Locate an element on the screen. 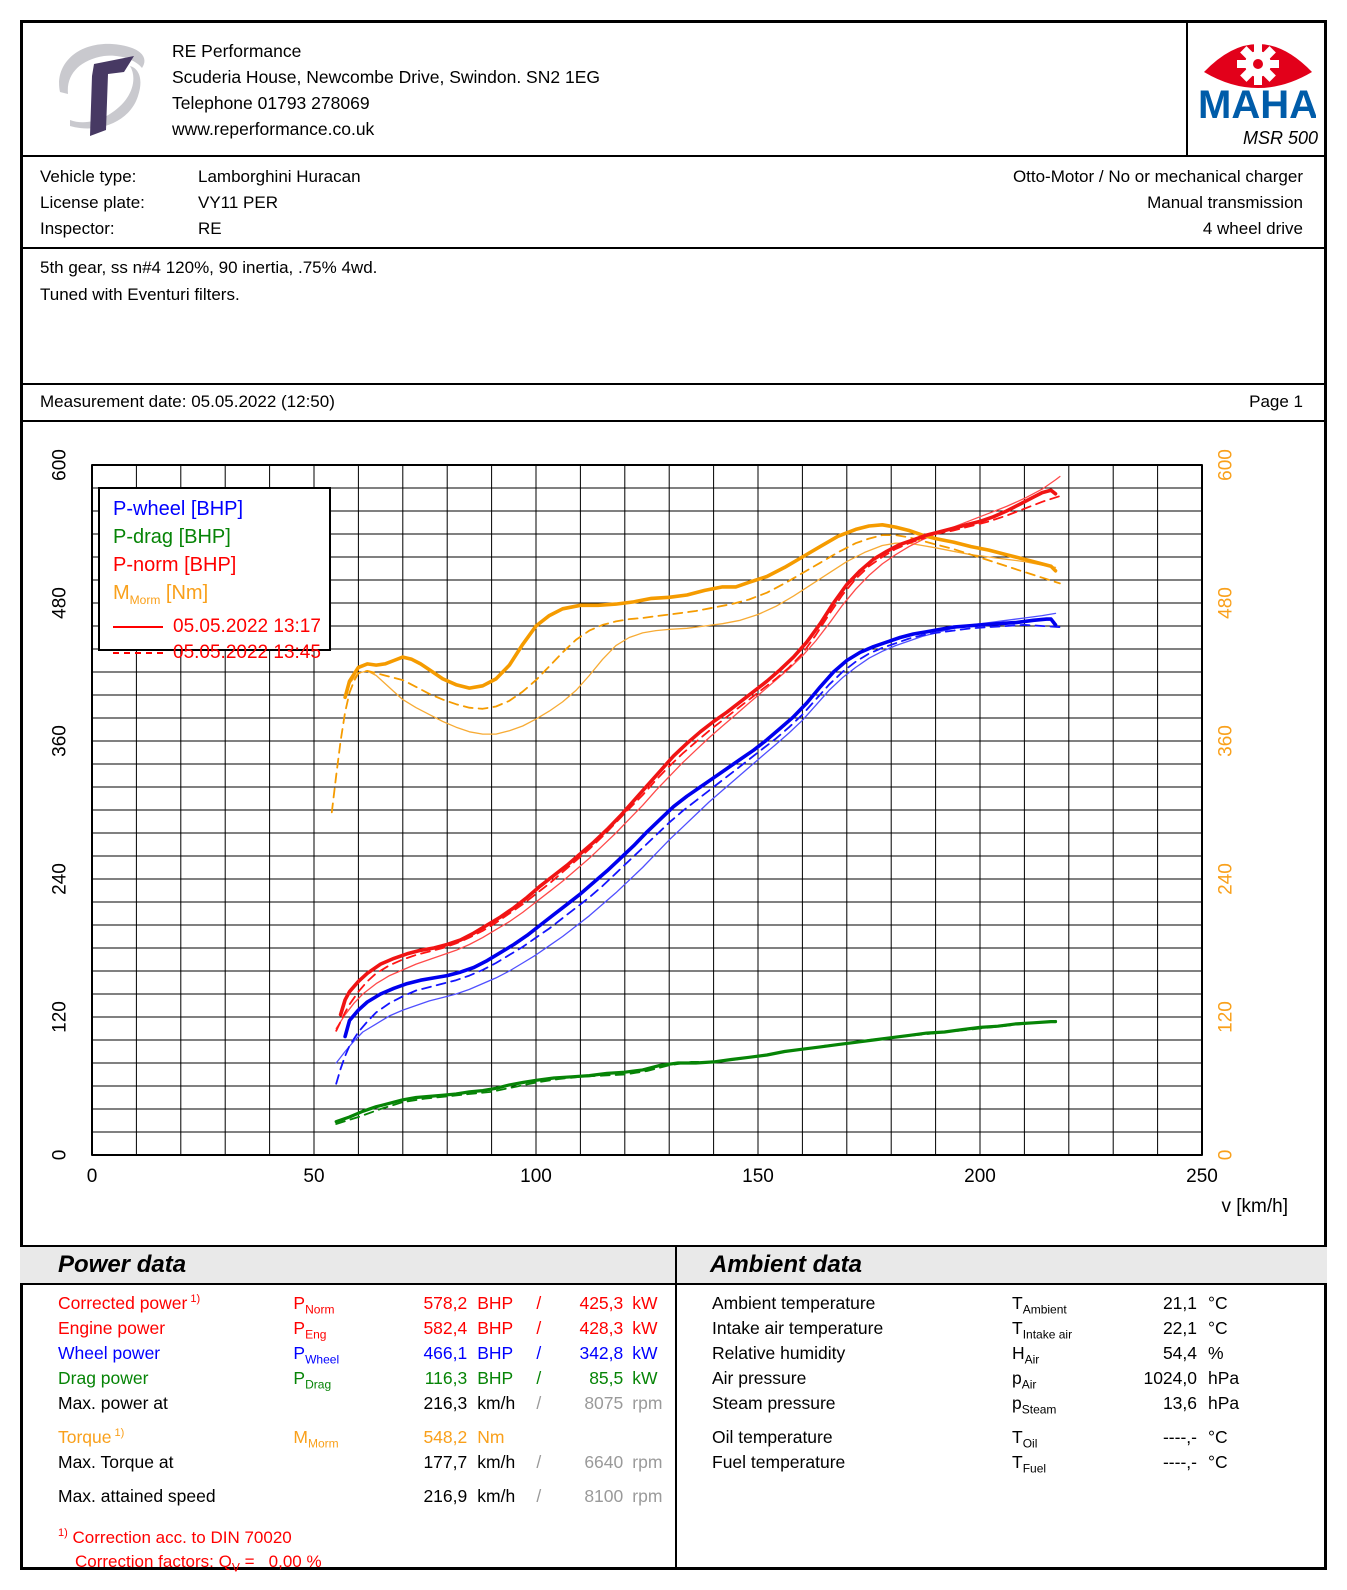 The image size is (1347, 1590). x-axis-tick: 0 is located at coordinates (92, 1176).